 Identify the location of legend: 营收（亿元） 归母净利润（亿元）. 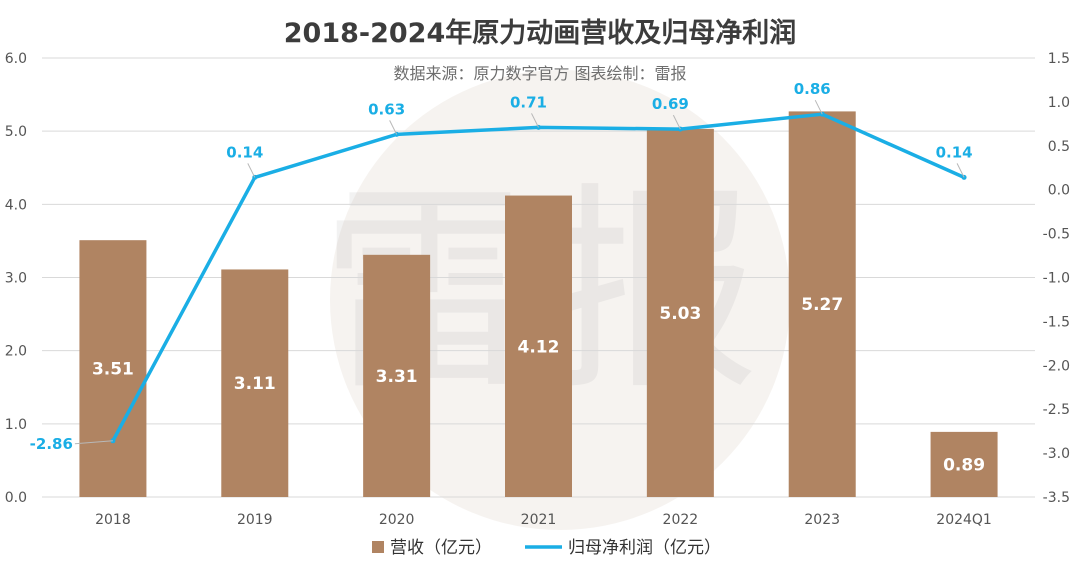
(546, 548).